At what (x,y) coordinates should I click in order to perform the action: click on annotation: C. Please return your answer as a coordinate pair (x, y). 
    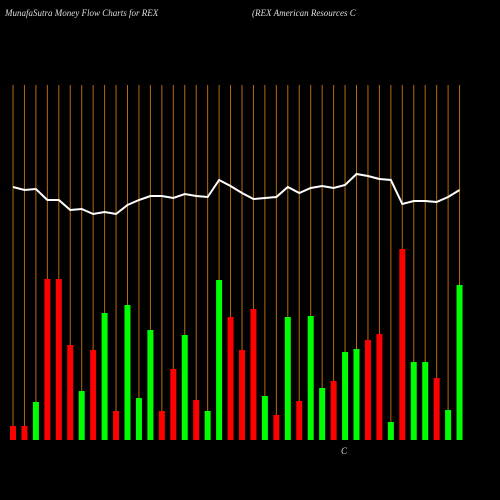
    Looking at the image, I should click on (344, 451).